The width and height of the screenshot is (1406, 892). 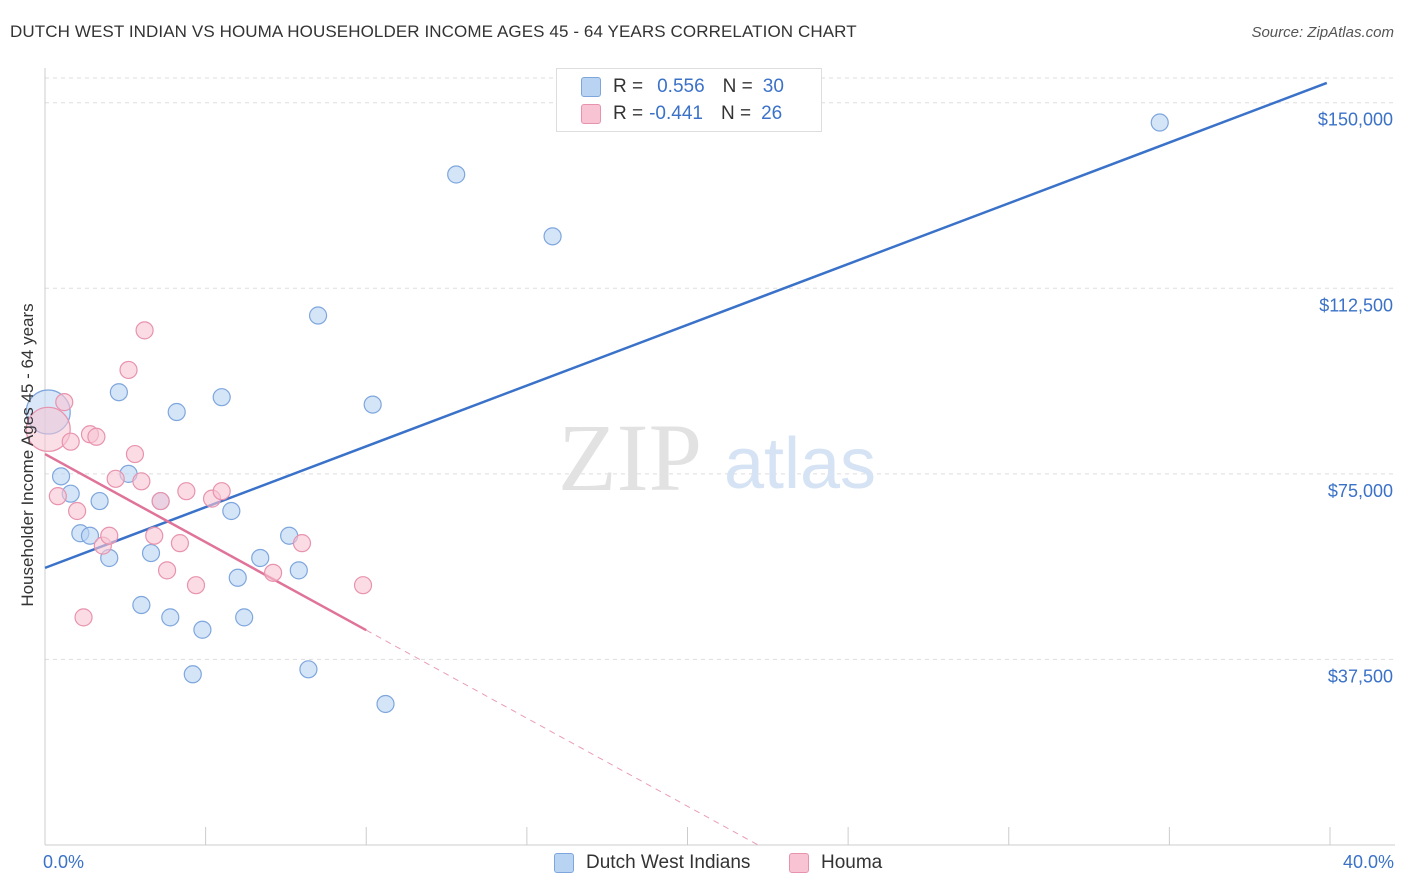 I want to click on series-legend: Dutch West Indians Houma, so click(x=703, y=864).